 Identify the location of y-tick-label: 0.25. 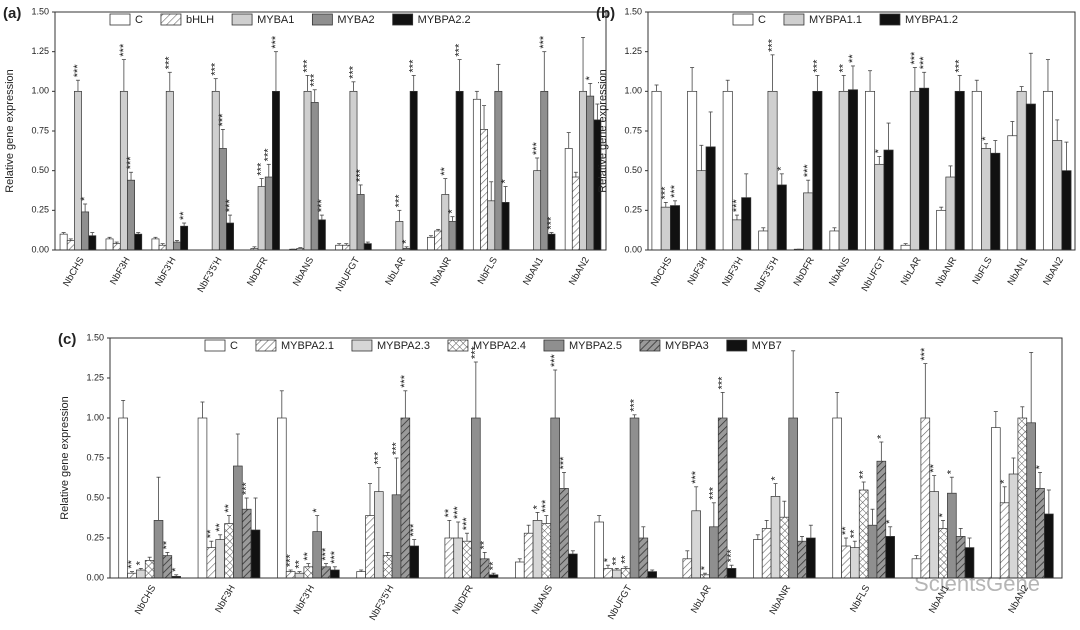
(633, 210).